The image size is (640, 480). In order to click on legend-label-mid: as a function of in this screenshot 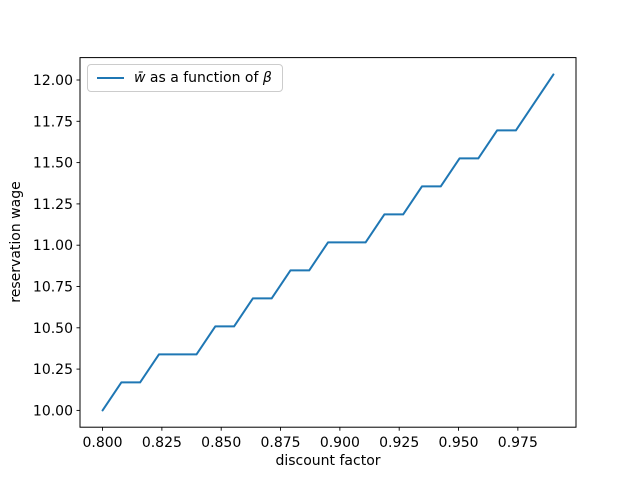, I will do `click(204, 78)`.